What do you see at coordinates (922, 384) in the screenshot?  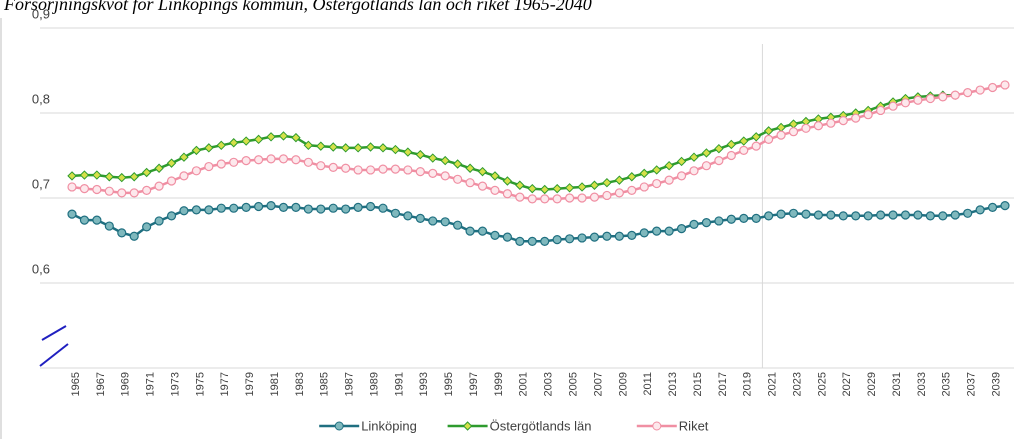 I see `x-tick-label: 2033` at bounding box center [922, 384].